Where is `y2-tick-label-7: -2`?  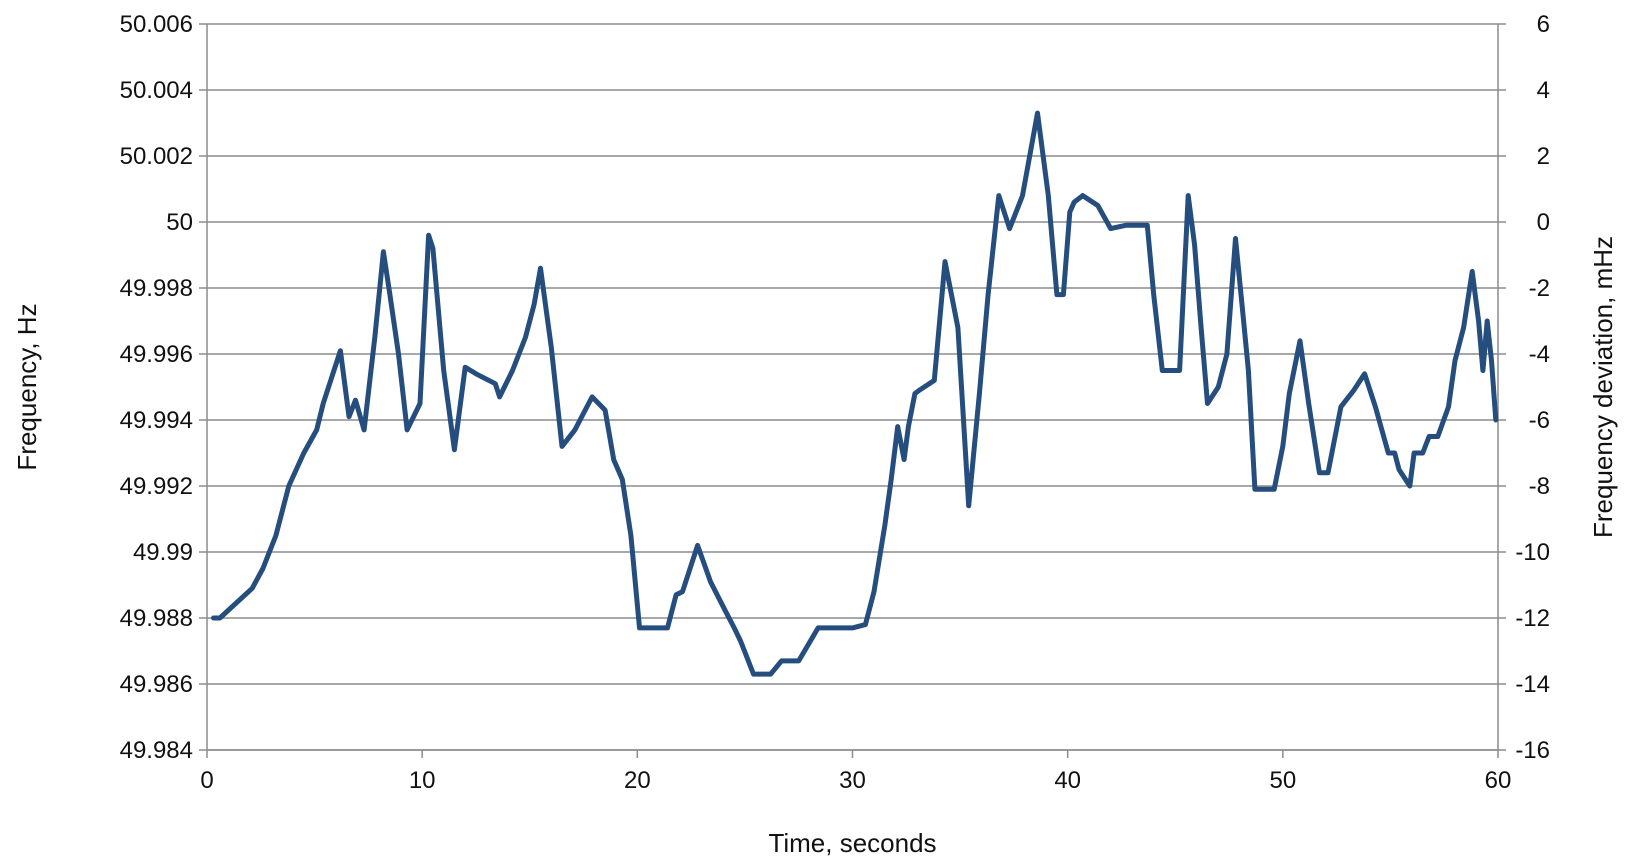
y2-tick-label-7: -2 is located at coordinates (1539, 288).